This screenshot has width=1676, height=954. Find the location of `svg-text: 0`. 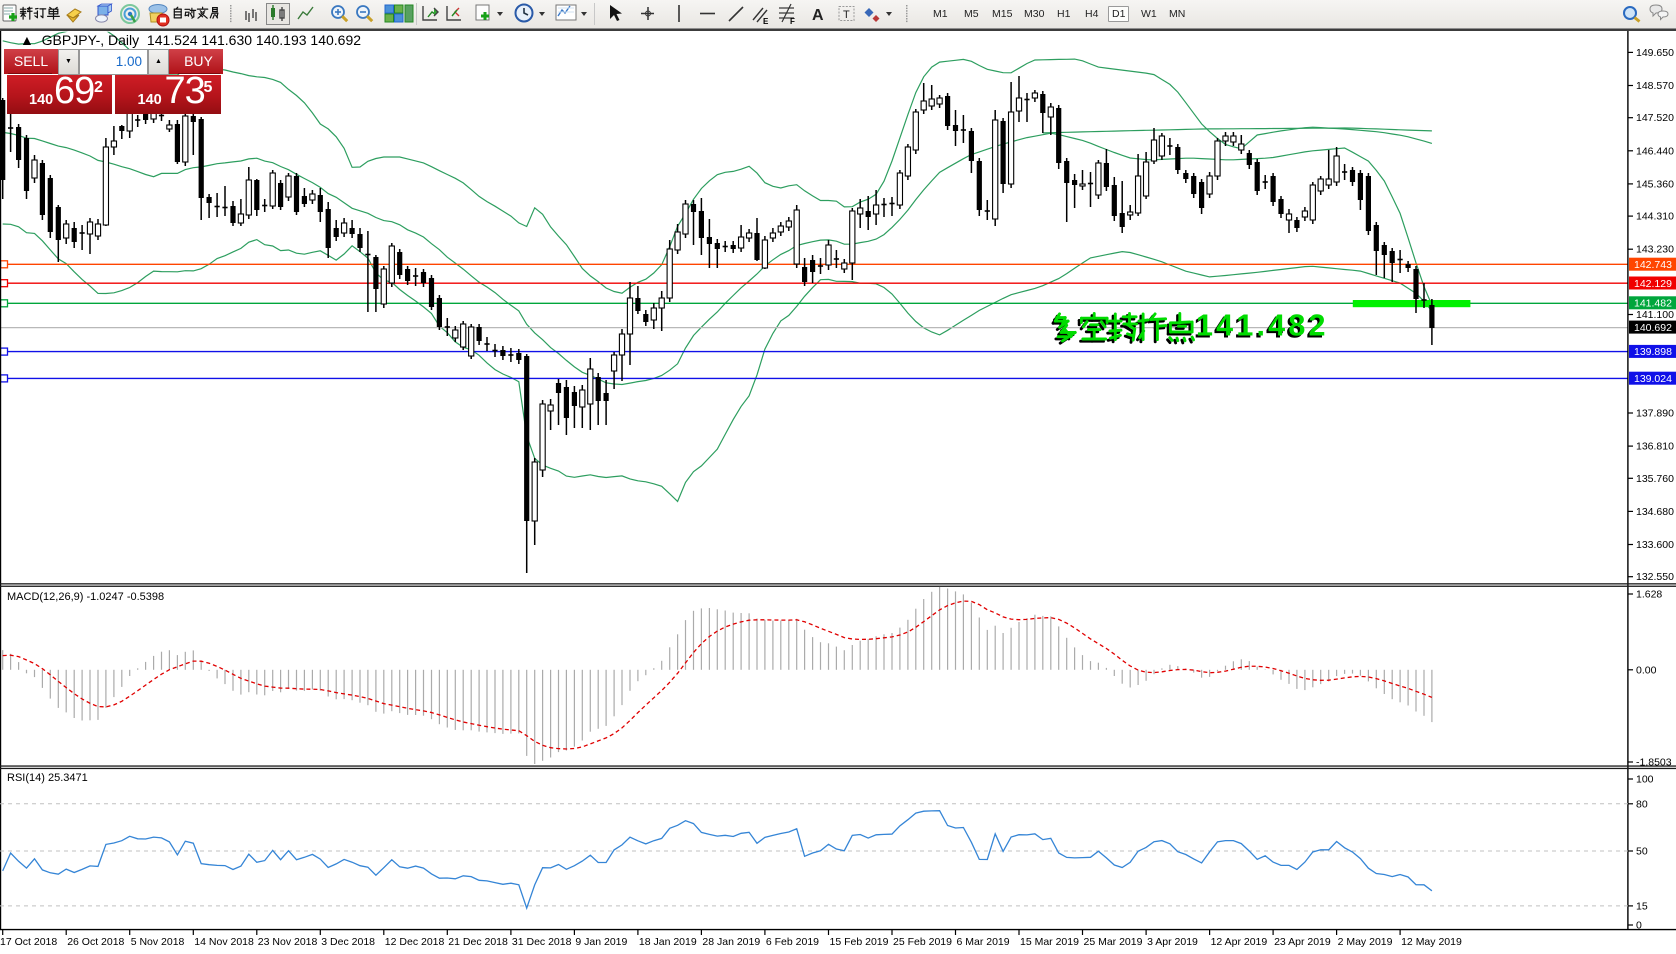

svg-text: 0 is located at coordinates (1639, 926).